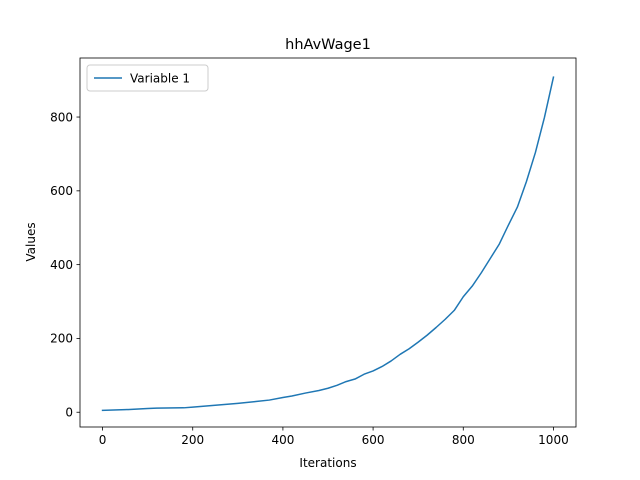 The image size is (640, 480). What do you see at coordinates (553, 440) in the screenshot?
I see `x-tick-label: 1000` at bounding box center [553, 440].